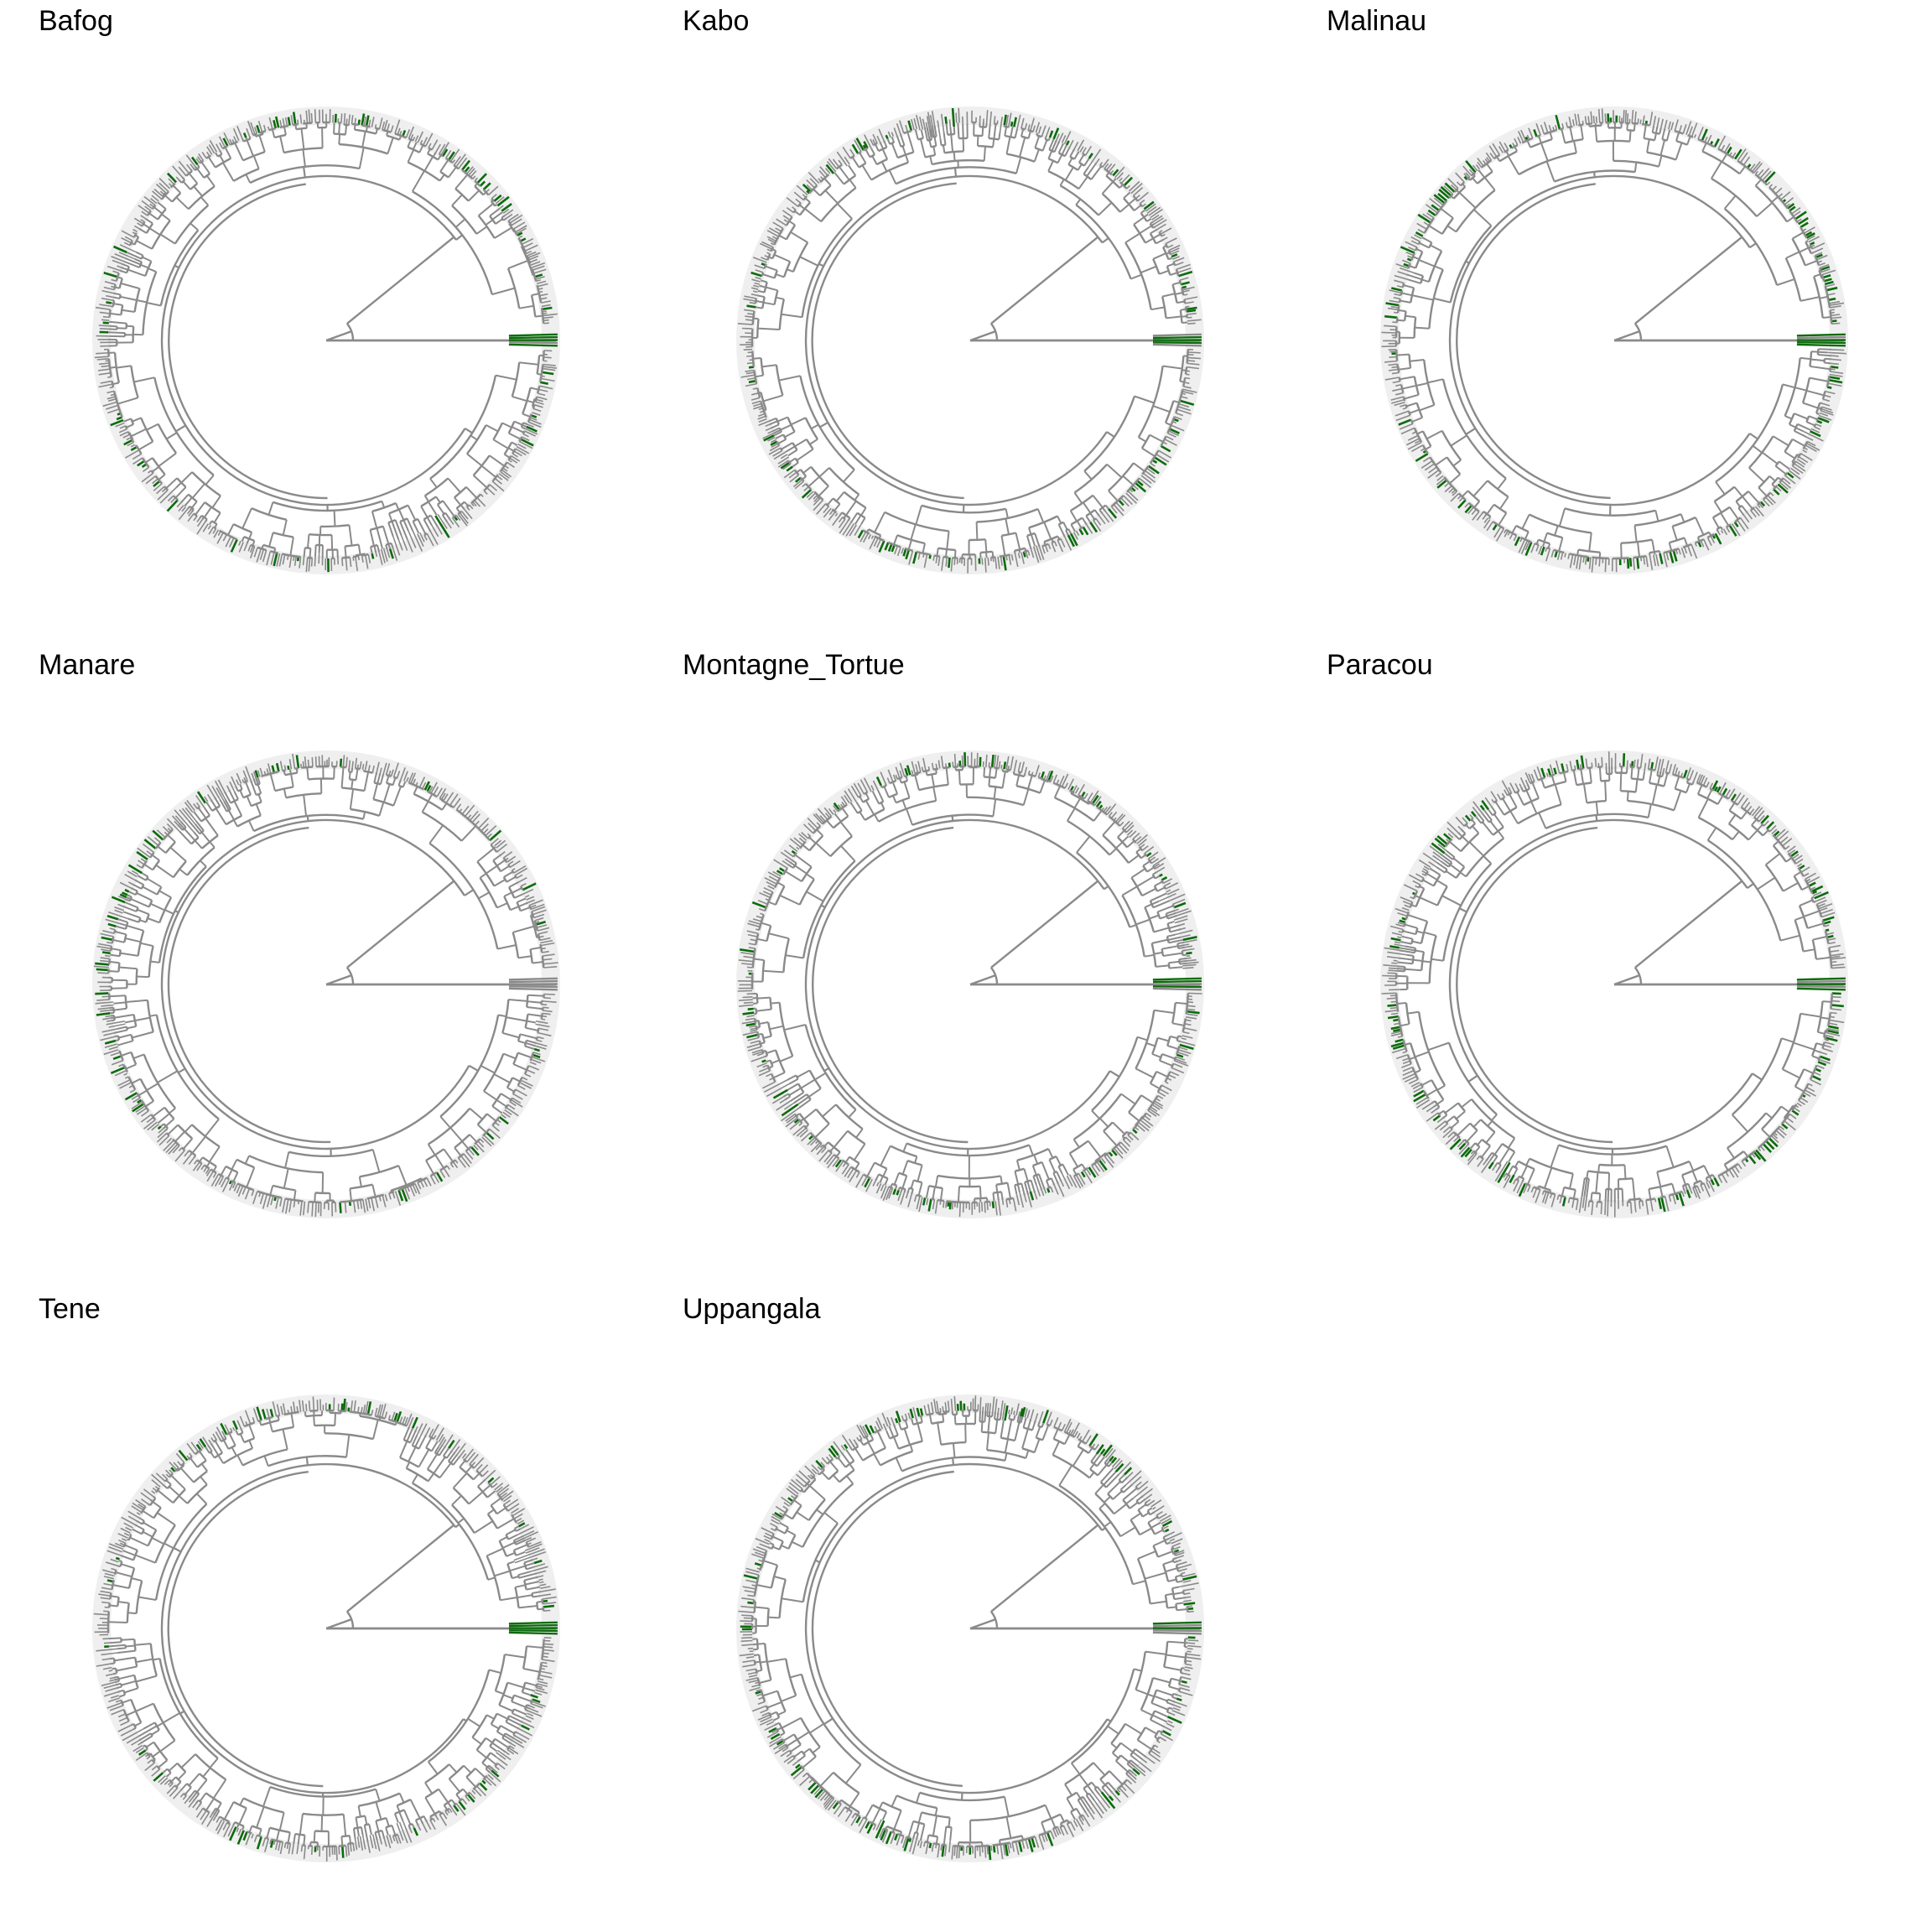 This screenshot has width=1932, height=1932. What do you see at coordinates (1044, 280) in the screenshot?
I see `root-stem` at bounding box center [1044, 280].